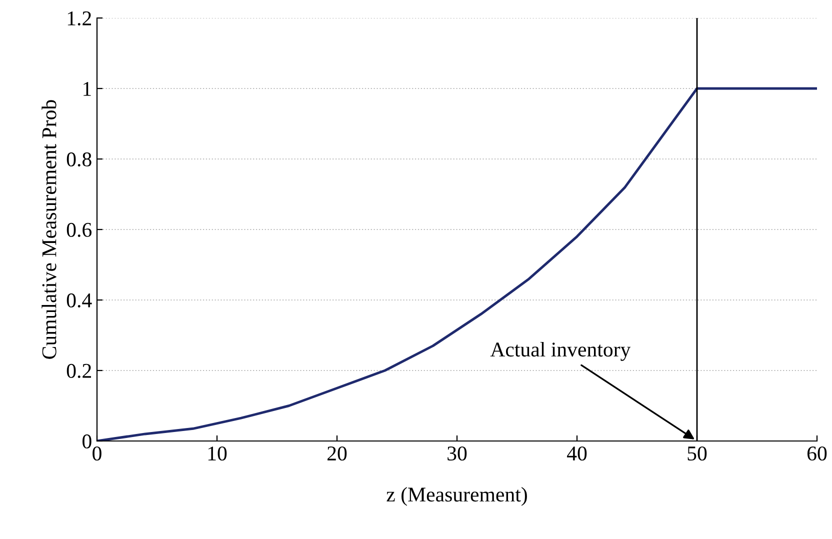  Describe the element at coordinates (78, 371) in the screenshot. I see `y-tick-label: 0.2` at that location.